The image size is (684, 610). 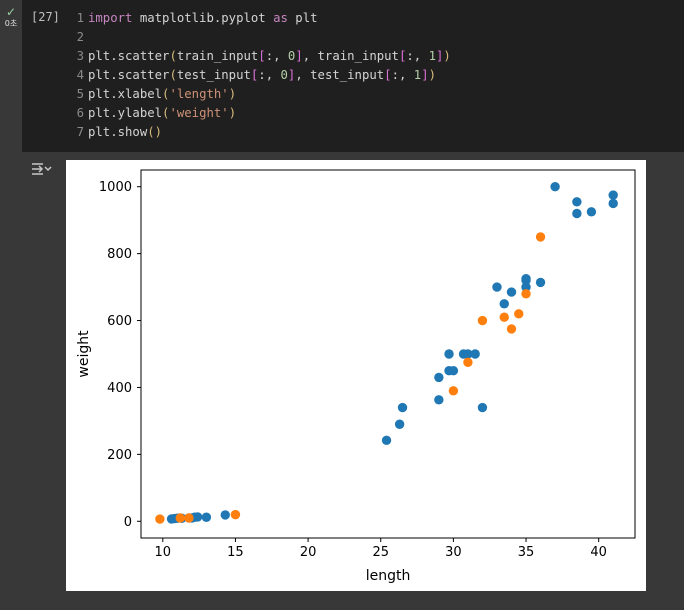 I want to click on code-token: import, so click(x=110, y=18).